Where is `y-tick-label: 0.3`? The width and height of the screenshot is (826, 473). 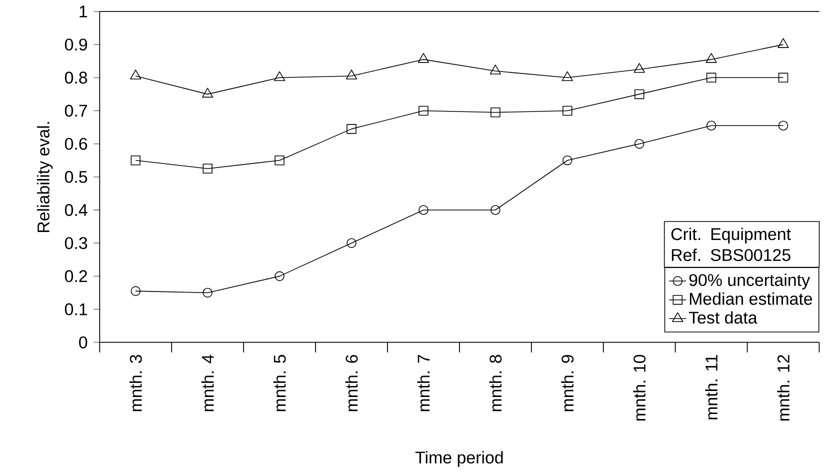 y-tick-label: 0.3 is located at coordinates (76, 243).